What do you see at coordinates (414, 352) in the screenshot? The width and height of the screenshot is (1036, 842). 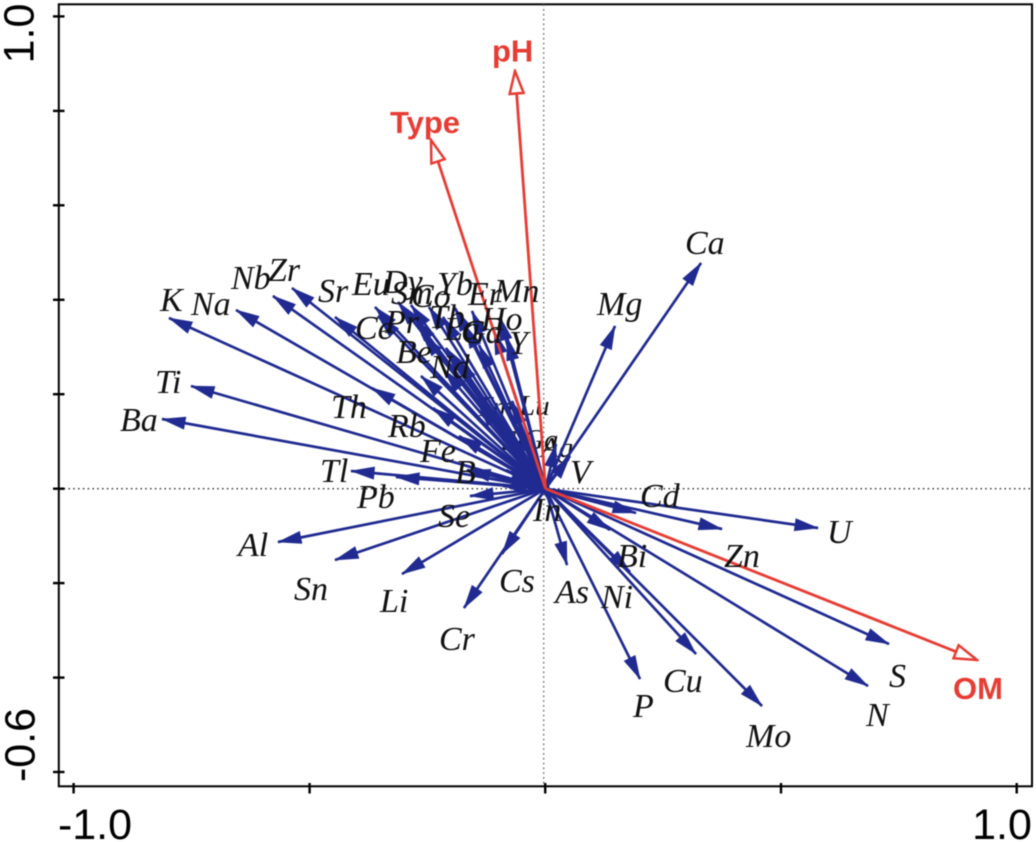 I see `svg-text: Be` at bounding box center [414, 352].